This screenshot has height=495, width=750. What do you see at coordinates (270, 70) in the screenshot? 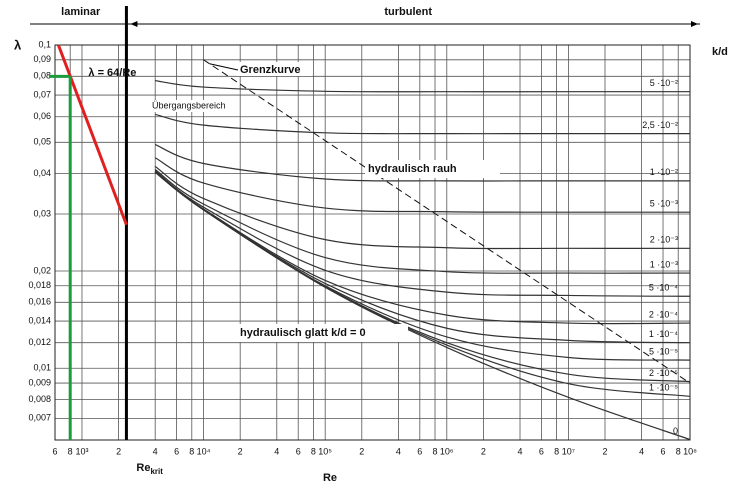
I see `boundary-label: Grenzkurve` at bounding box center [270, 70].